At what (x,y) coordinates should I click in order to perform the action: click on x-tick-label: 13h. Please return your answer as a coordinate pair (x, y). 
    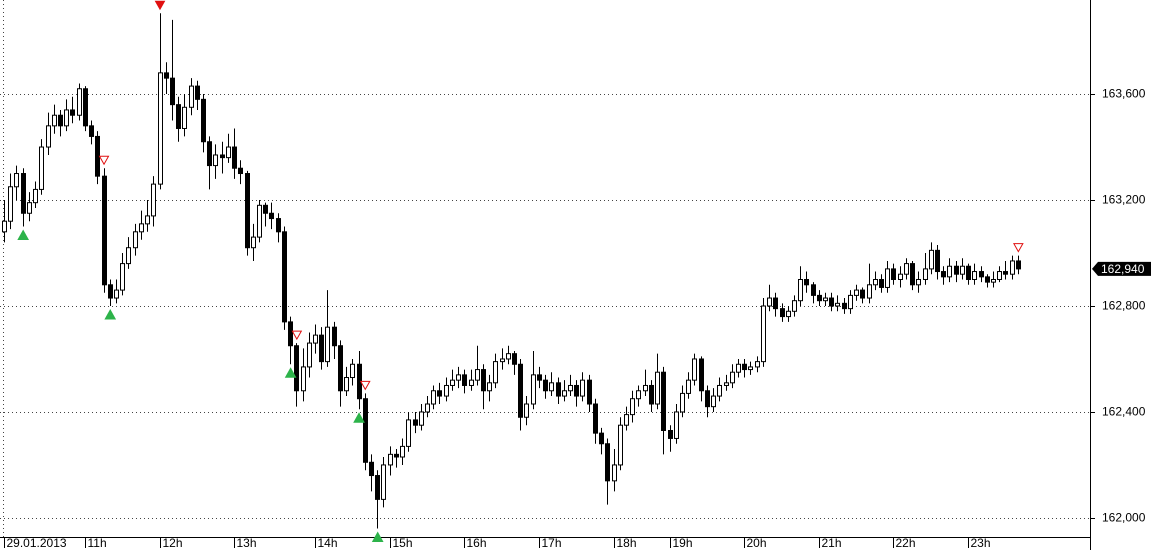
    Looking at the image, I should click on (247, 543).